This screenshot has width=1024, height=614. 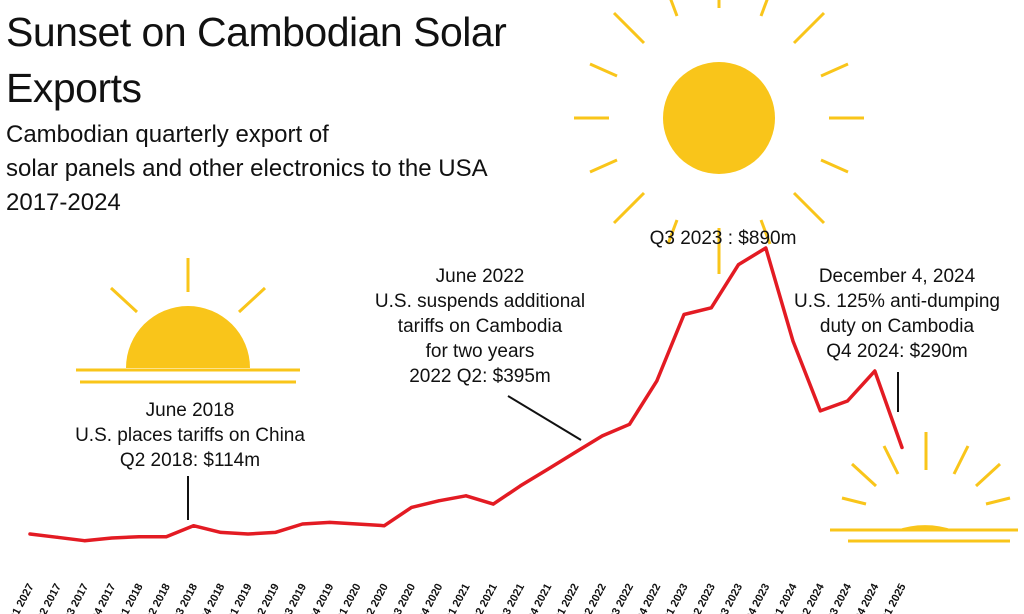 What do you see at coordinates (348, 598) in the screenshot?
I see `x-tick-label: Q1 2020` at bounding box center [348, 598].